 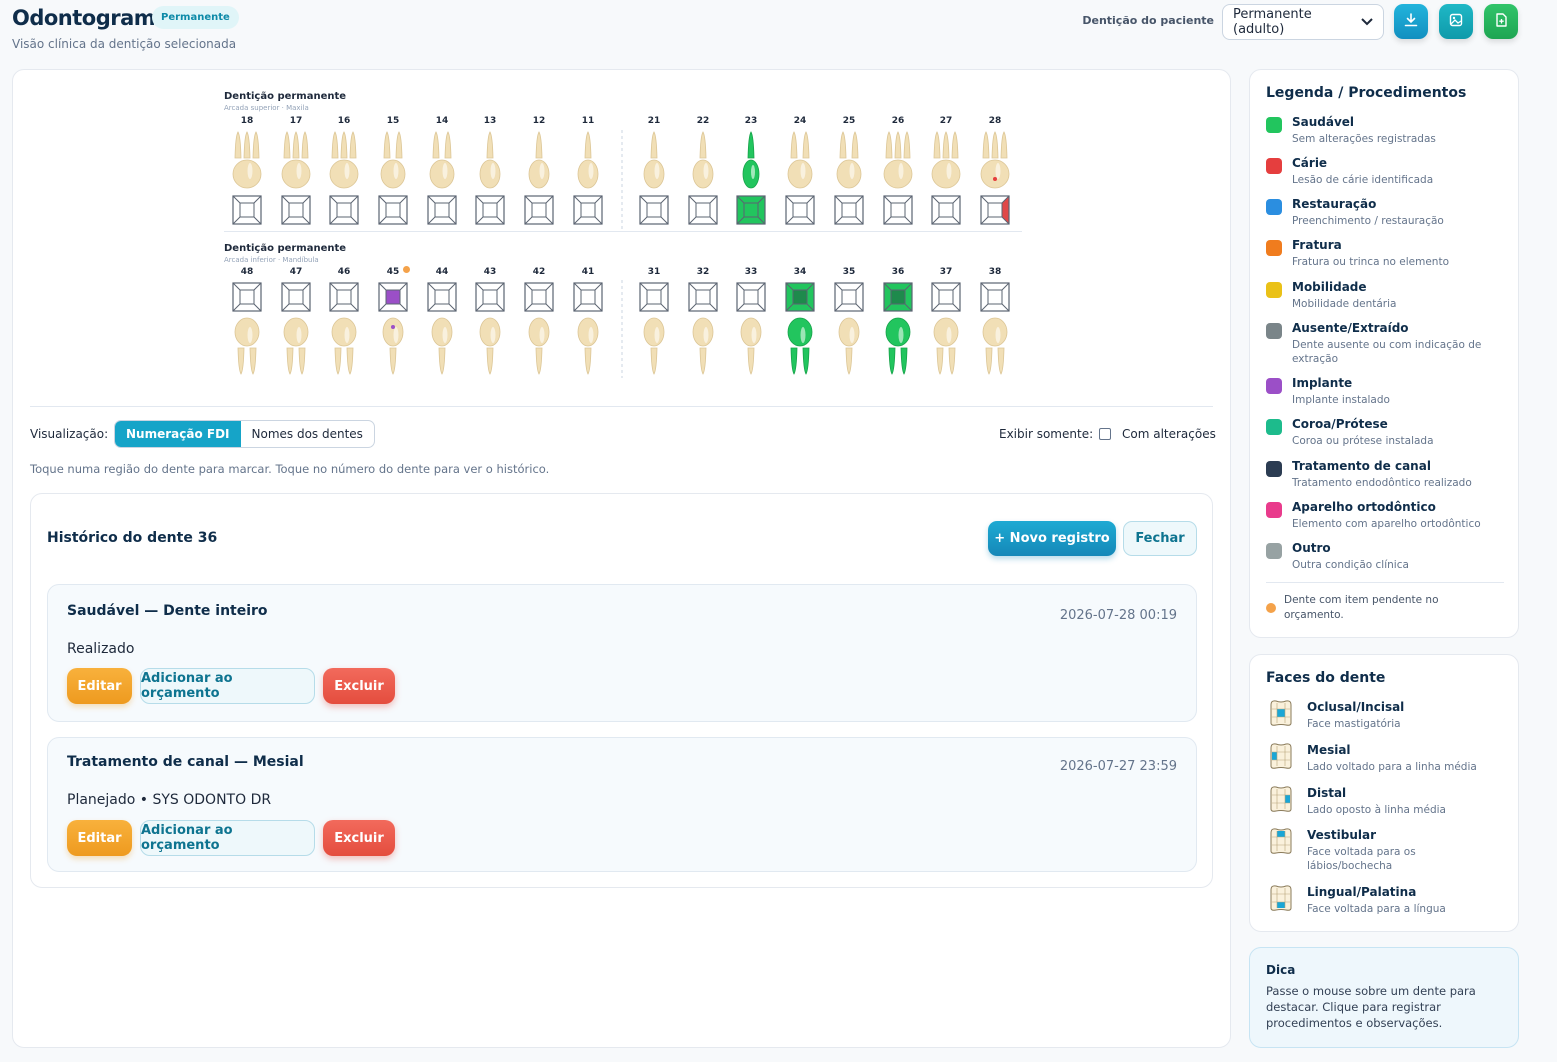 I want to click on tooth-number: 45, so click(x=393, y=272).